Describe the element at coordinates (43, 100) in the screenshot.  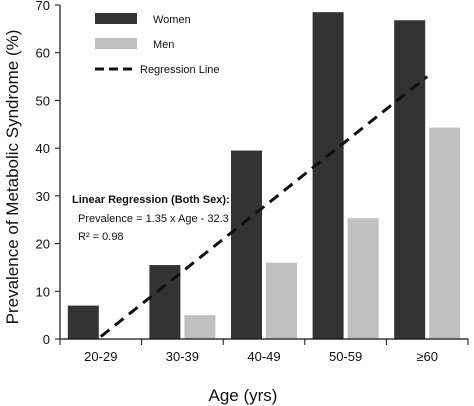
I see `y-tick-label: 50` at that location.